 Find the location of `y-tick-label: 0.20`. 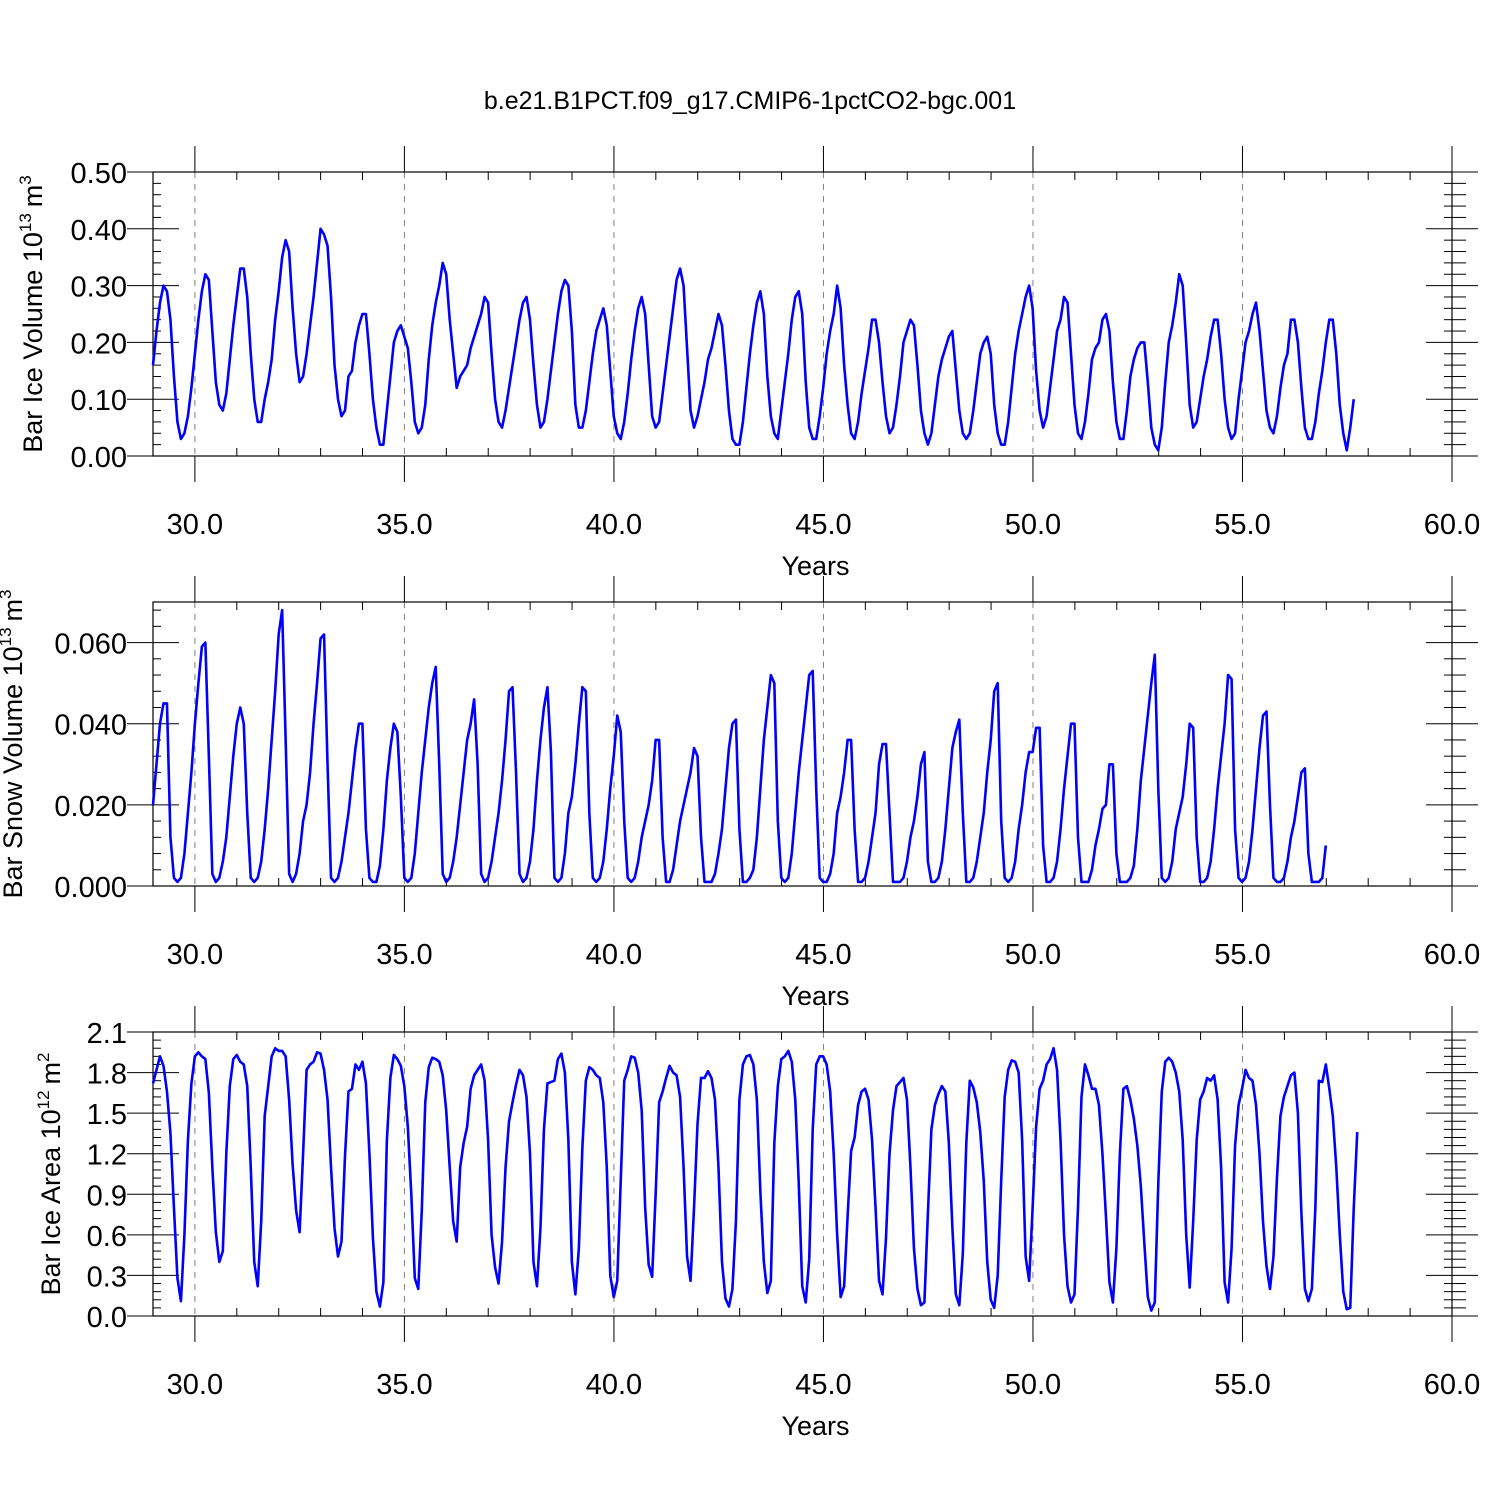

y-tick-label: 0.20 is located at coordinates (99, 344).